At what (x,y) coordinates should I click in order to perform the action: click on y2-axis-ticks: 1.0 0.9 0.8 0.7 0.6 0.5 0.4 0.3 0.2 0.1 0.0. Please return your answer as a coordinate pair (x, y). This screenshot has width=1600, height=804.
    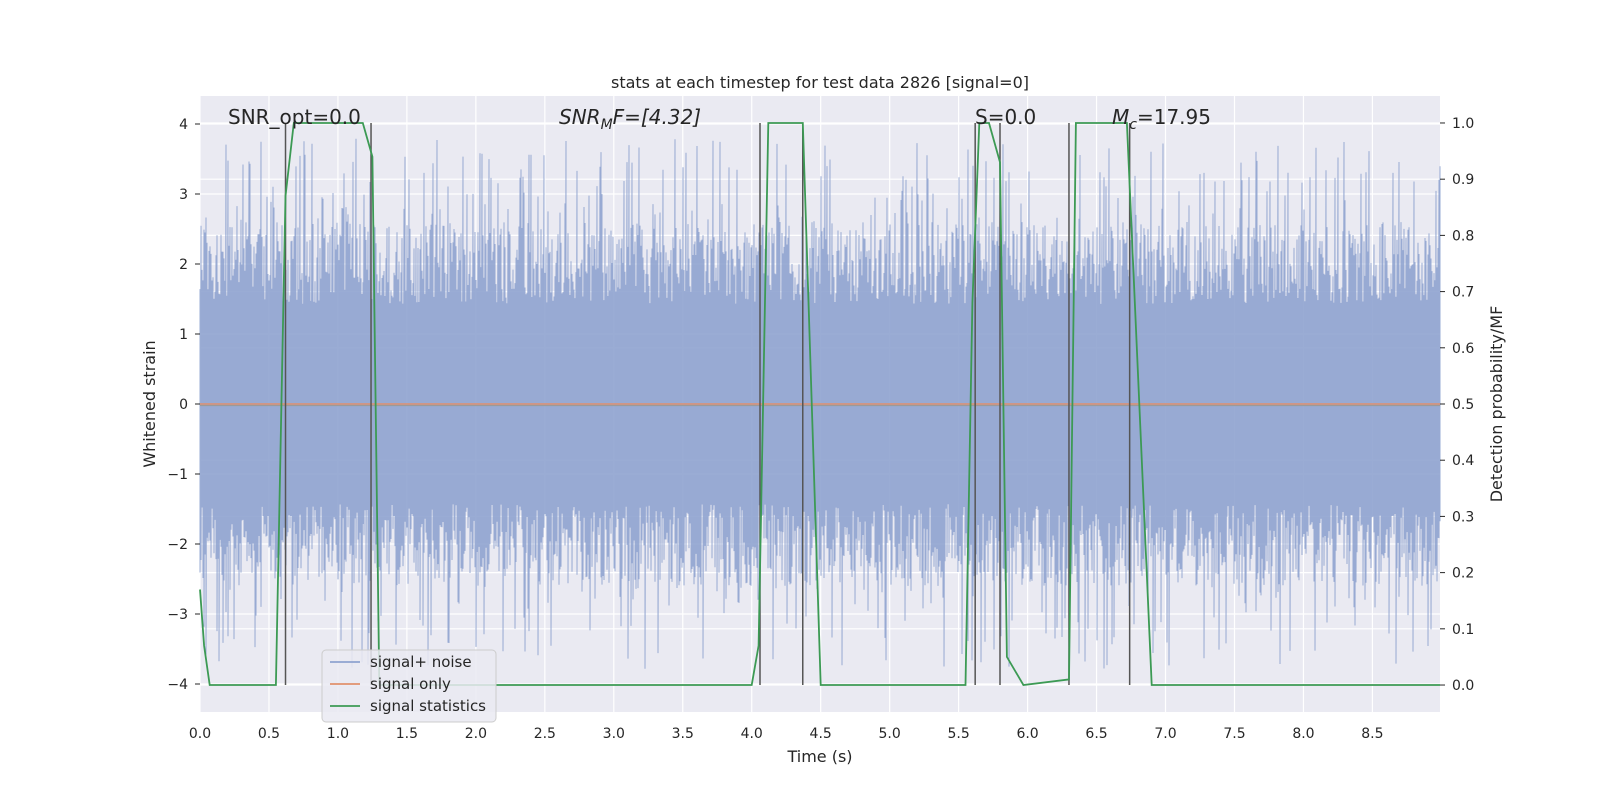
    Looking at the image, I should click on (1457, 405).